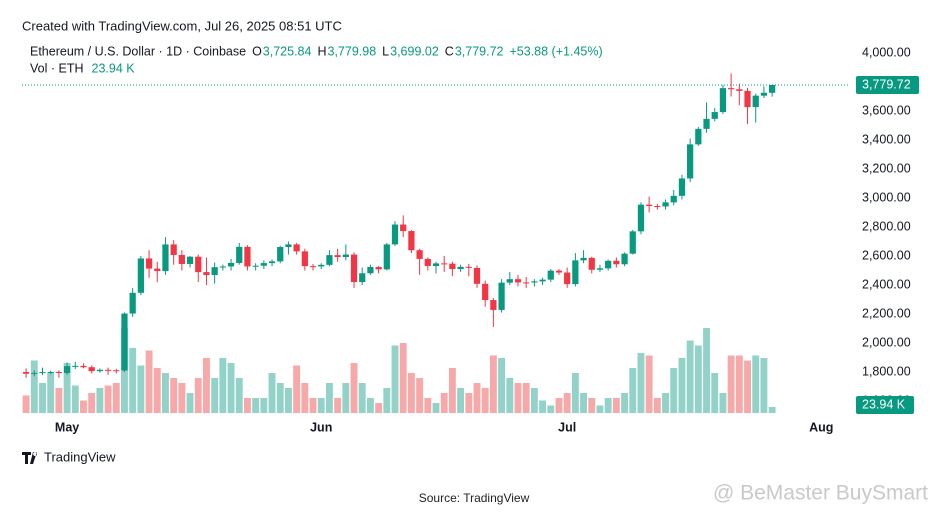 This screenshot has width=937, height=521. I want to click on y-tick-label: 2,400.00, so click(886, 284).